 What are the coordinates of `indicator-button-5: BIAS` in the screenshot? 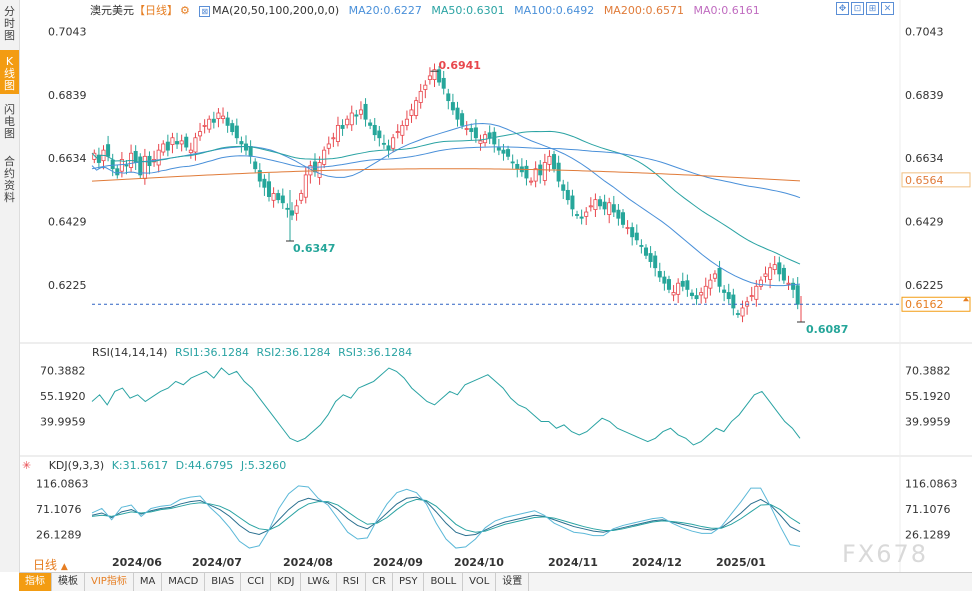 It's located at (223, 582).